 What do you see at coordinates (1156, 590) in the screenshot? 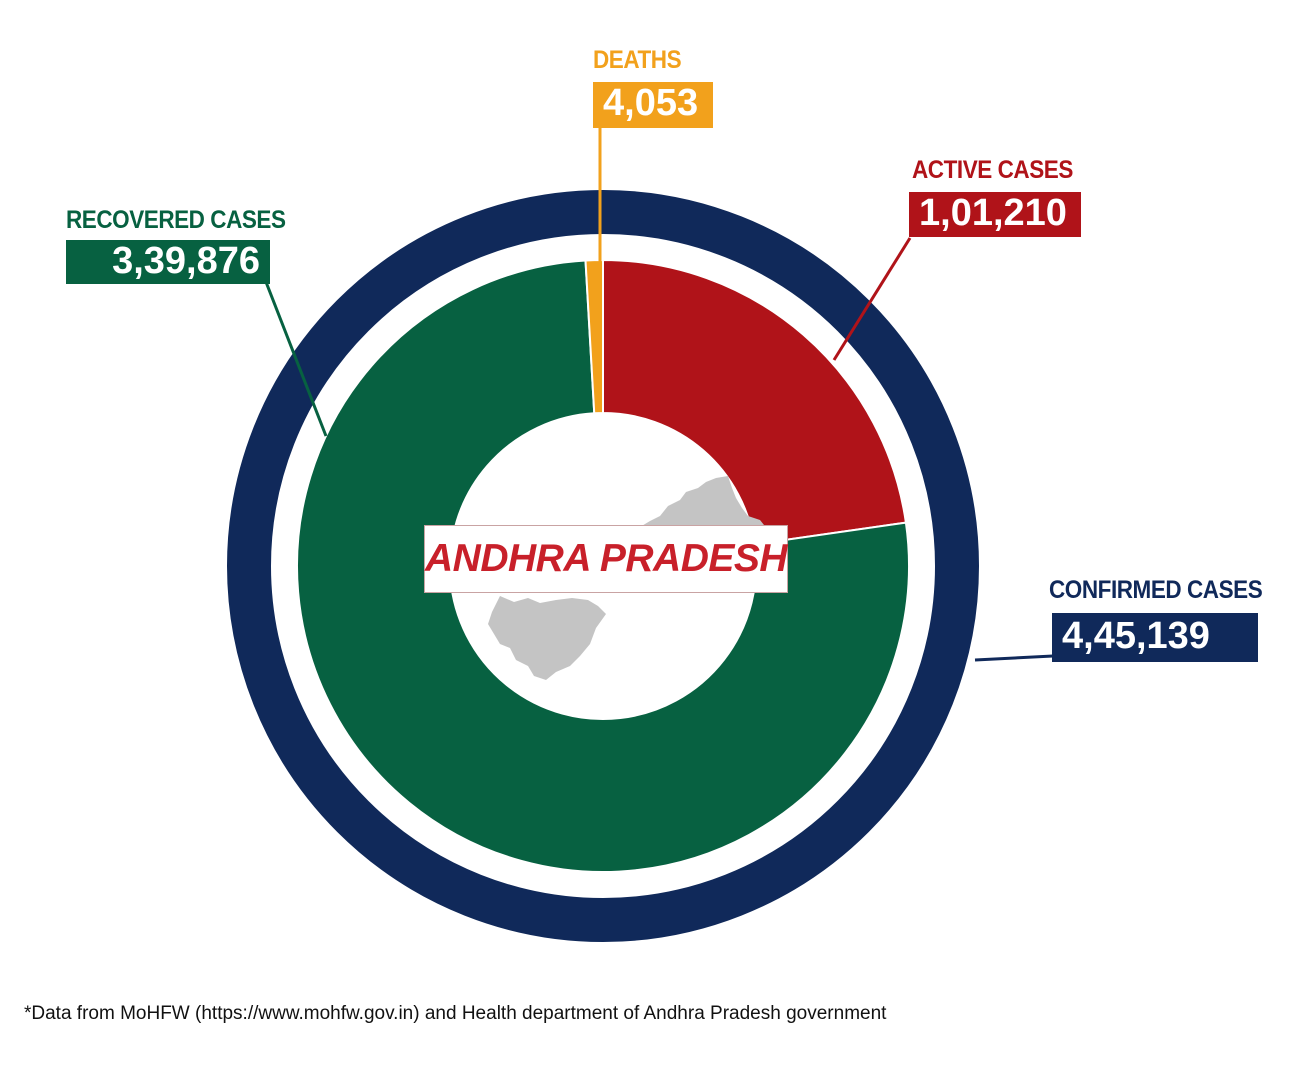
I see `confirmed-cases-label: CONFIRMED CASES` at bounding box center [1156, 590].